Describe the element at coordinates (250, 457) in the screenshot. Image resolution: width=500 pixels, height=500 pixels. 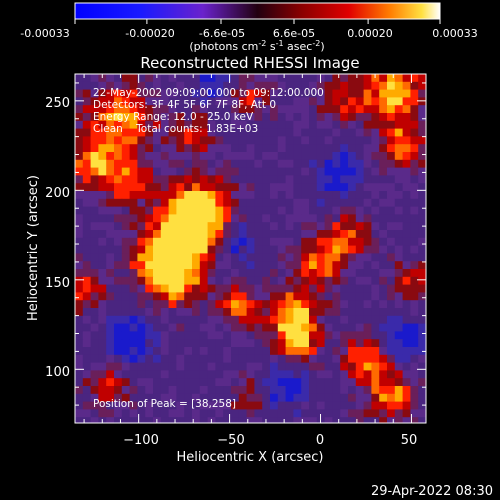
I see `x-axis-label: Heliocentric X (arcsec)` at that location.